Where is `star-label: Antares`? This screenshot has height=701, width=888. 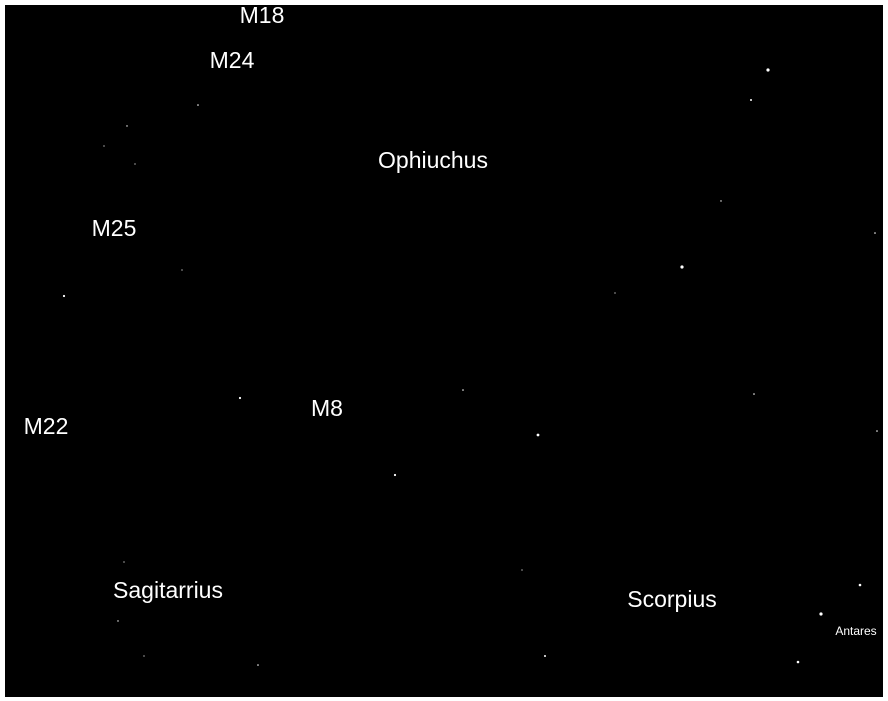 star-label: Antares is located at coordinates (855, 631).